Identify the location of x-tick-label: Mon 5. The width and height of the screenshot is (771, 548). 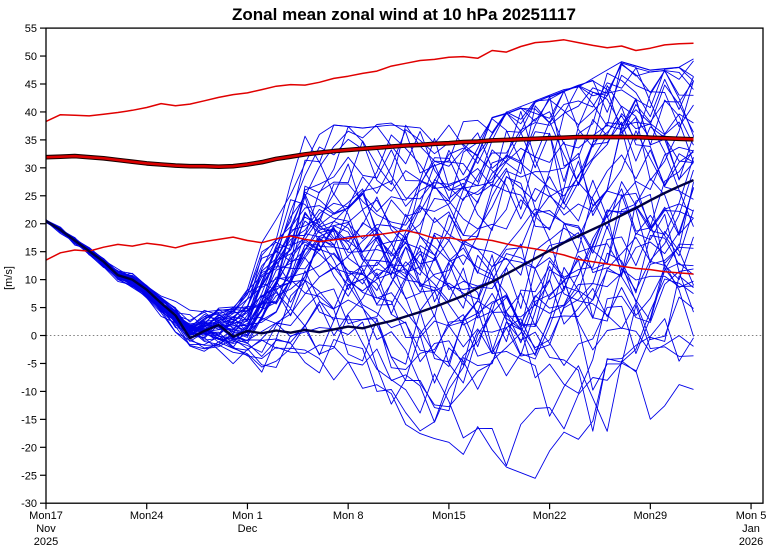
(751, 516).